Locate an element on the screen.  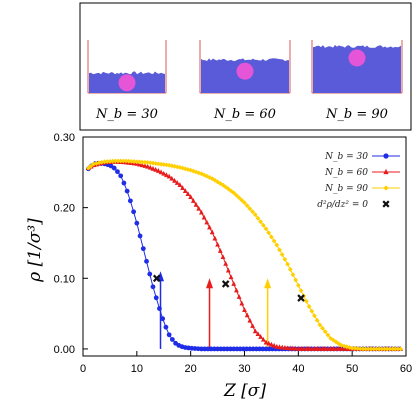
x-tick-label: 0 is located at coordinates (83, 369).